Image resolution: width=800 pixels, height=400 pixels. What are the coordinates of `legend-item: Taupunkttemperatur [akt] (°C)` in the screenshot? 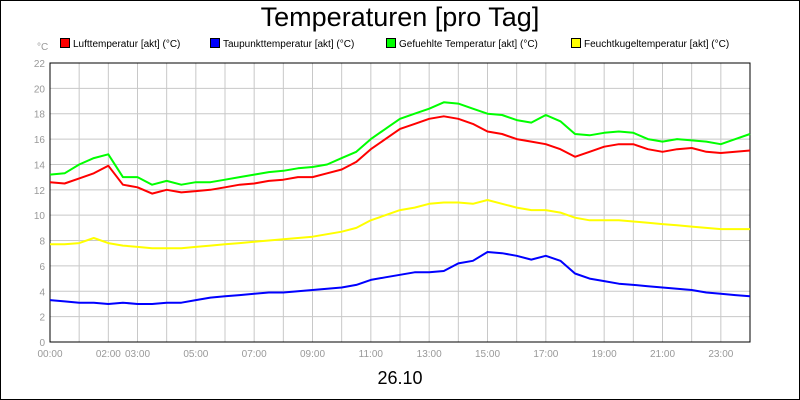 It's located at (282, 45).